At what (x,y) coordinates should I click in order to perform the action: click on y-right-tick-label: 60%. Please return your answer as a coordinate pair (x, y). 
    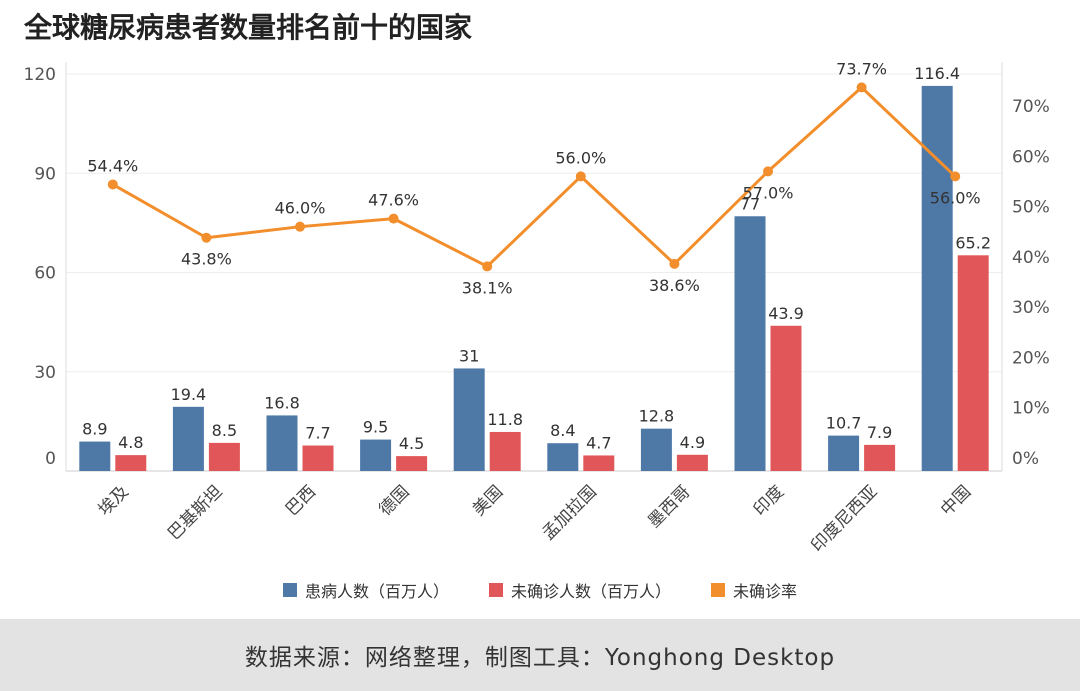
    Looking at the image, I should click on (1031, 157).